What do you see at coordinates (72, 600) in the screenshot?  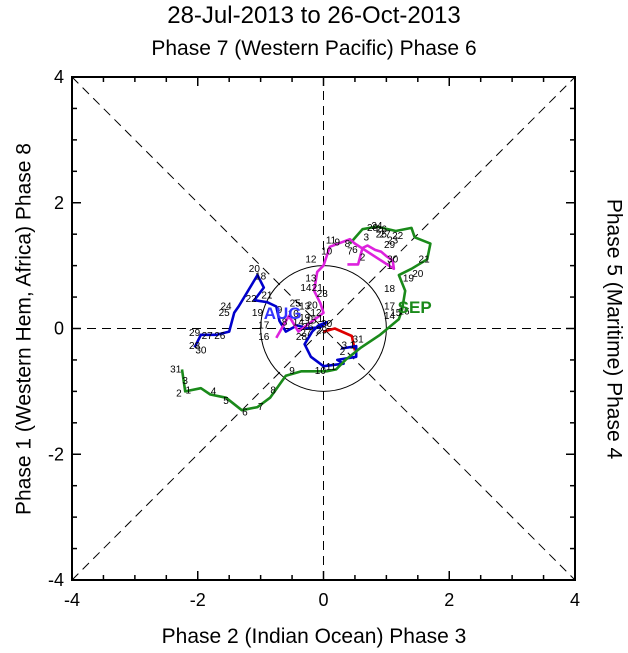 I see `x-tick-label: -4` at bounding box center [72, 600].